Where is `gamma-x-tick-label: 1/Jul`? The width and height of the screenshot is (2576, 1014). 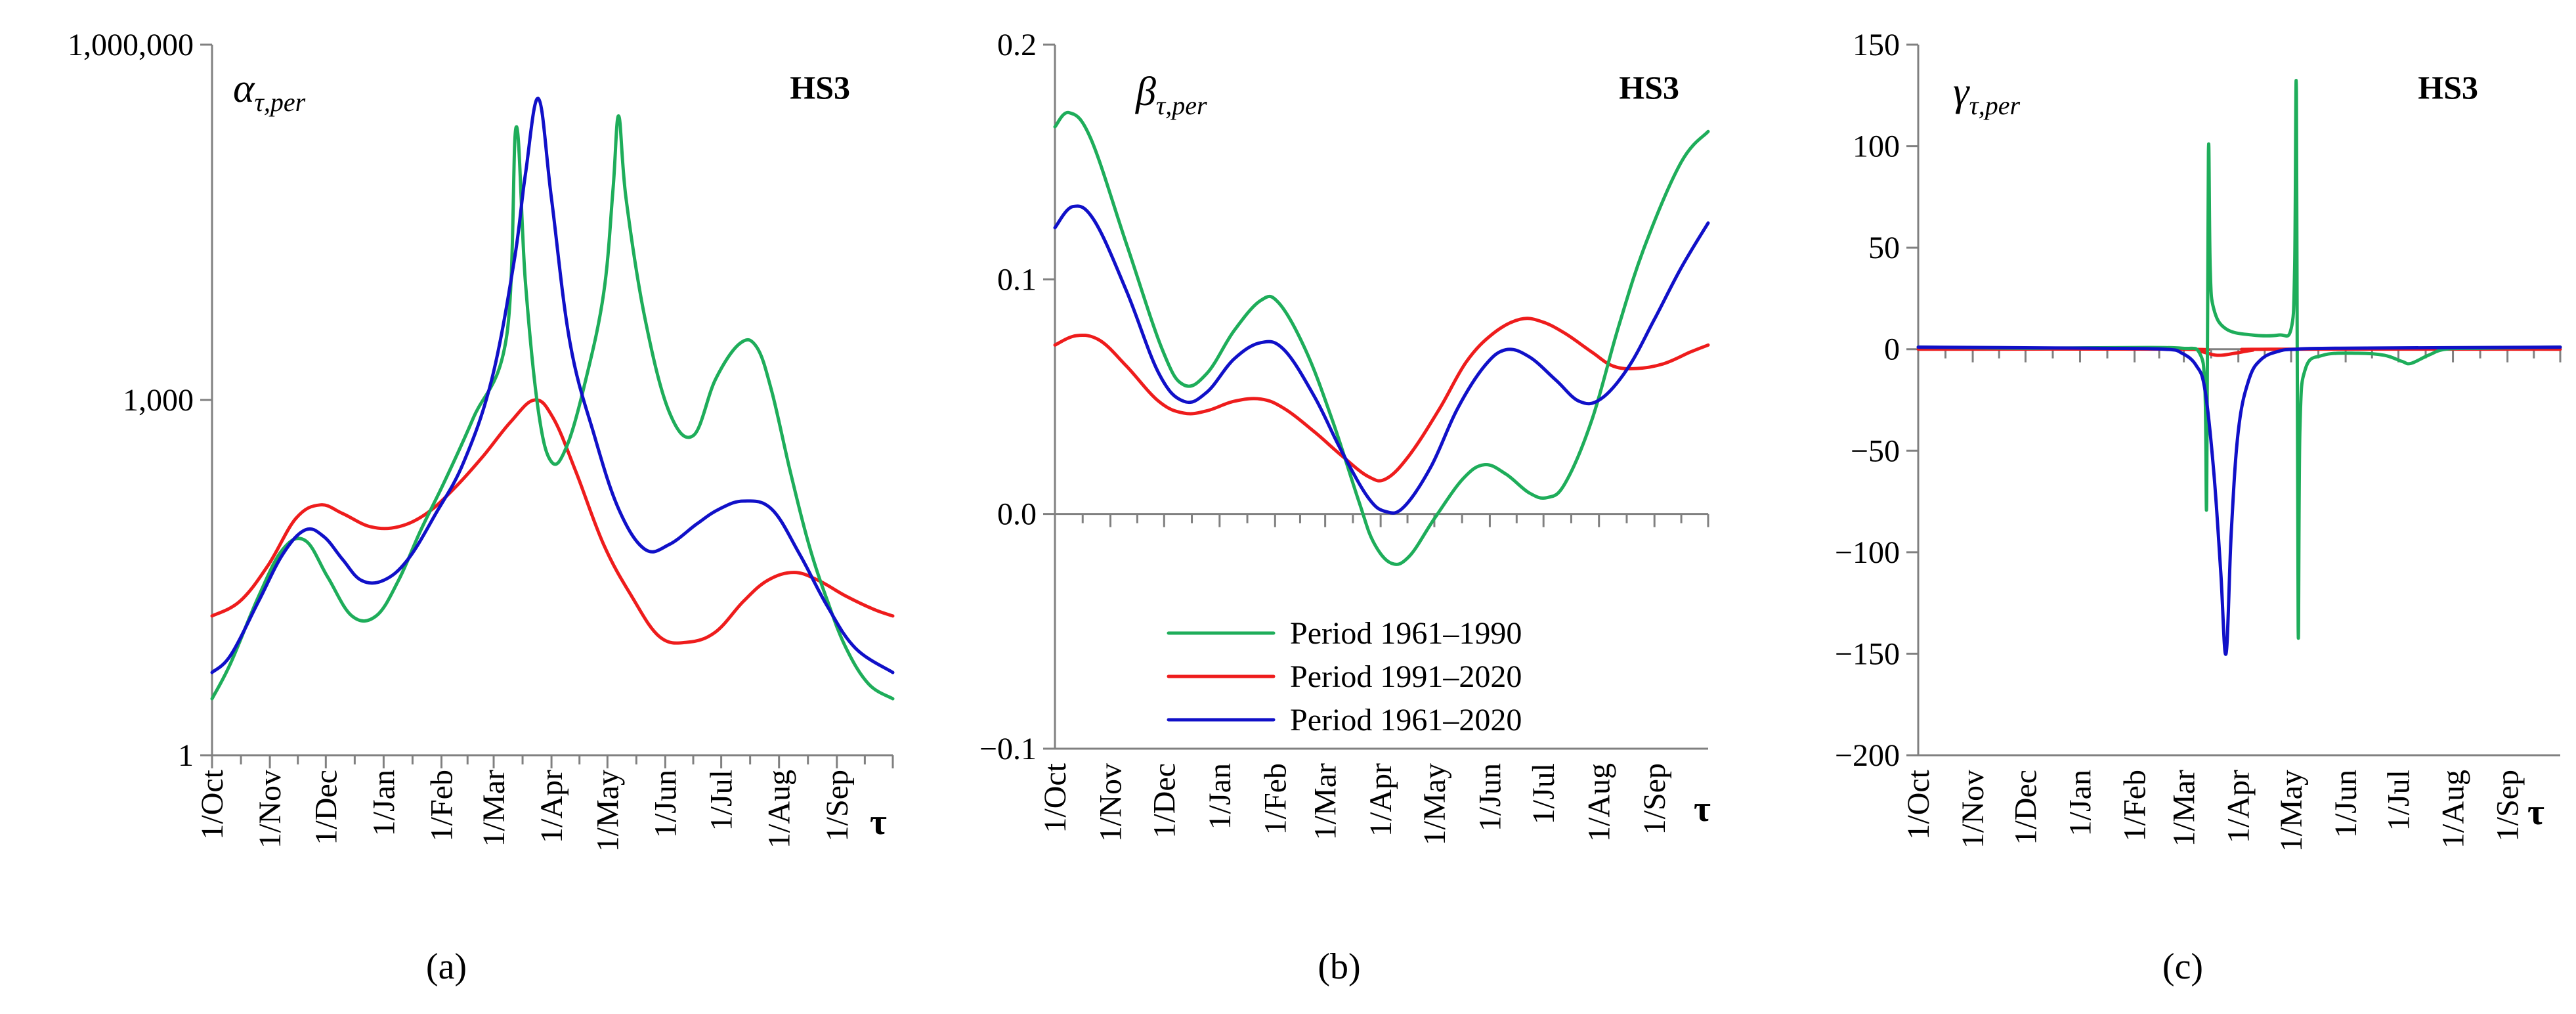 gamma-x-tick-label: 1/Jul is located at coordinates (2398, 800).